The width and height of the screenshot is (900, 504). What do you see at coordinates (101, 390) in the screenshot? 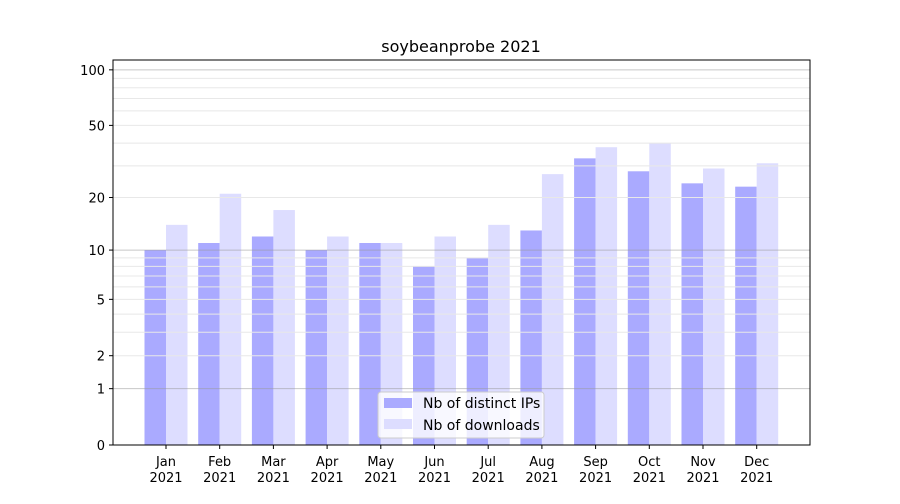
I see `y-tick-label: 1` at bounding box center [101, 390].